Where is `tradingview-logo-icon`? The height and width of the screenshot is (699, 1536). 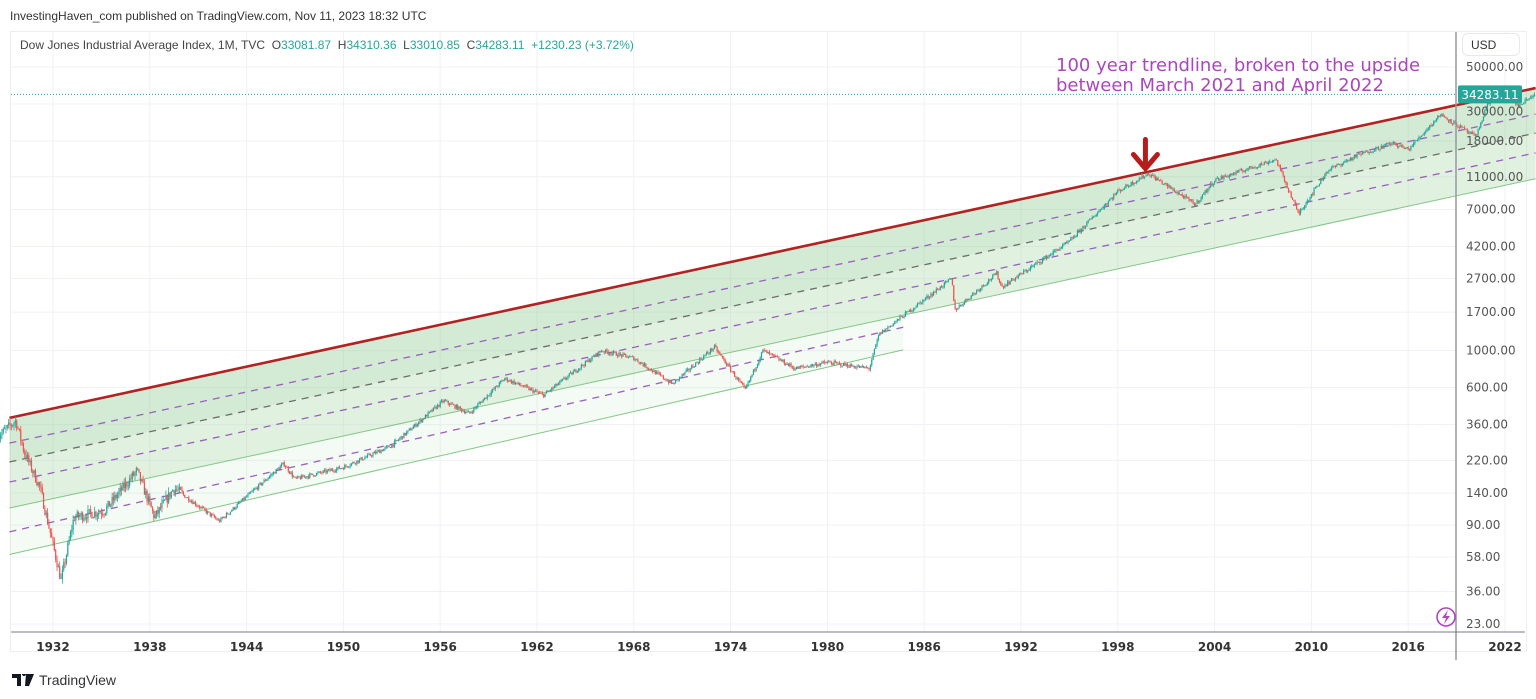 tradingview-logo-icon is located at coordinates (23, 680).